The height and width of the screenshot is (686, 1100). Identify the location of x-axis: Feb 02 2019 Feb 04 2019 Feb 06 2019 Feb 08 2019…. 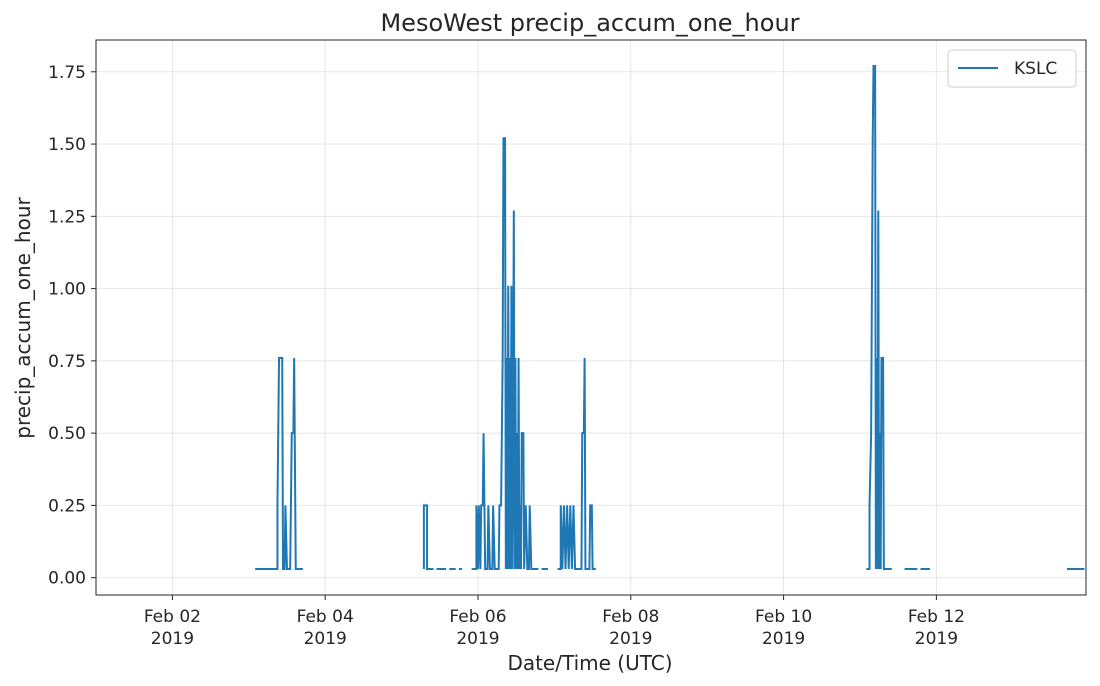
(554, 622).